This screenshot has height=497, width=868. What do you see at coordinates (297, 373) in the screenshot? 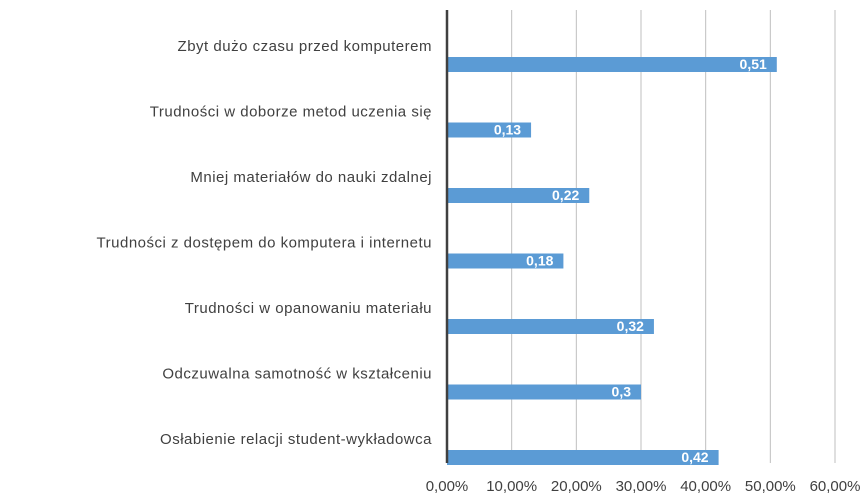
I see `category-label: Odczuwalna samotność w kształceniu` at bounding box center [297, 373].